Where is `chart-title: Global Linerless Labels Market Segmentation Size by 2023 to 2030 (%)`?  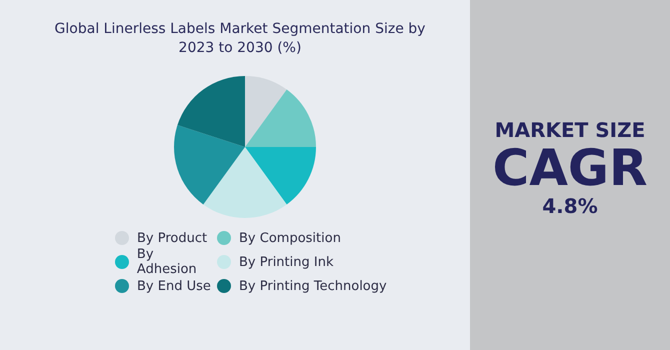
chart-title: Global Linerless Labels Market Segmentation Size by 2023 to 2030 (%) is located at coordinates (240, 39).